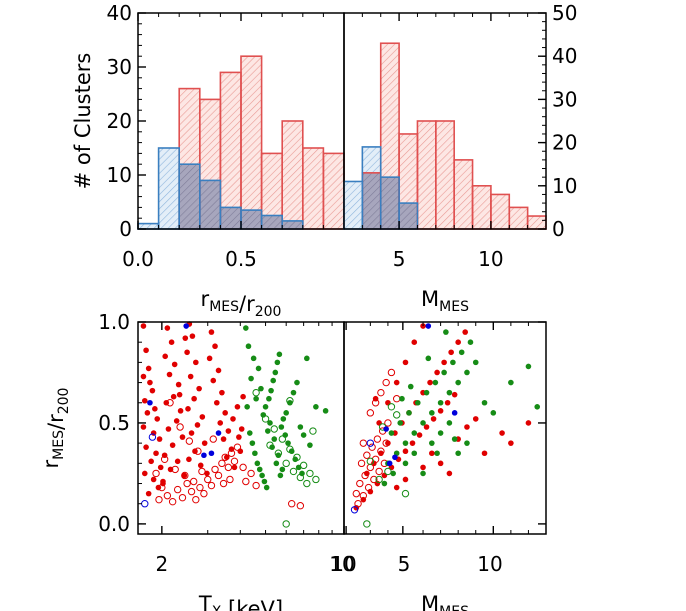 This screenshot has width=686, height=611. What do you see at coordinates (341, 564) in the screenshot?
I see `x-tick-label: 10` at bounding box center [341, 564].